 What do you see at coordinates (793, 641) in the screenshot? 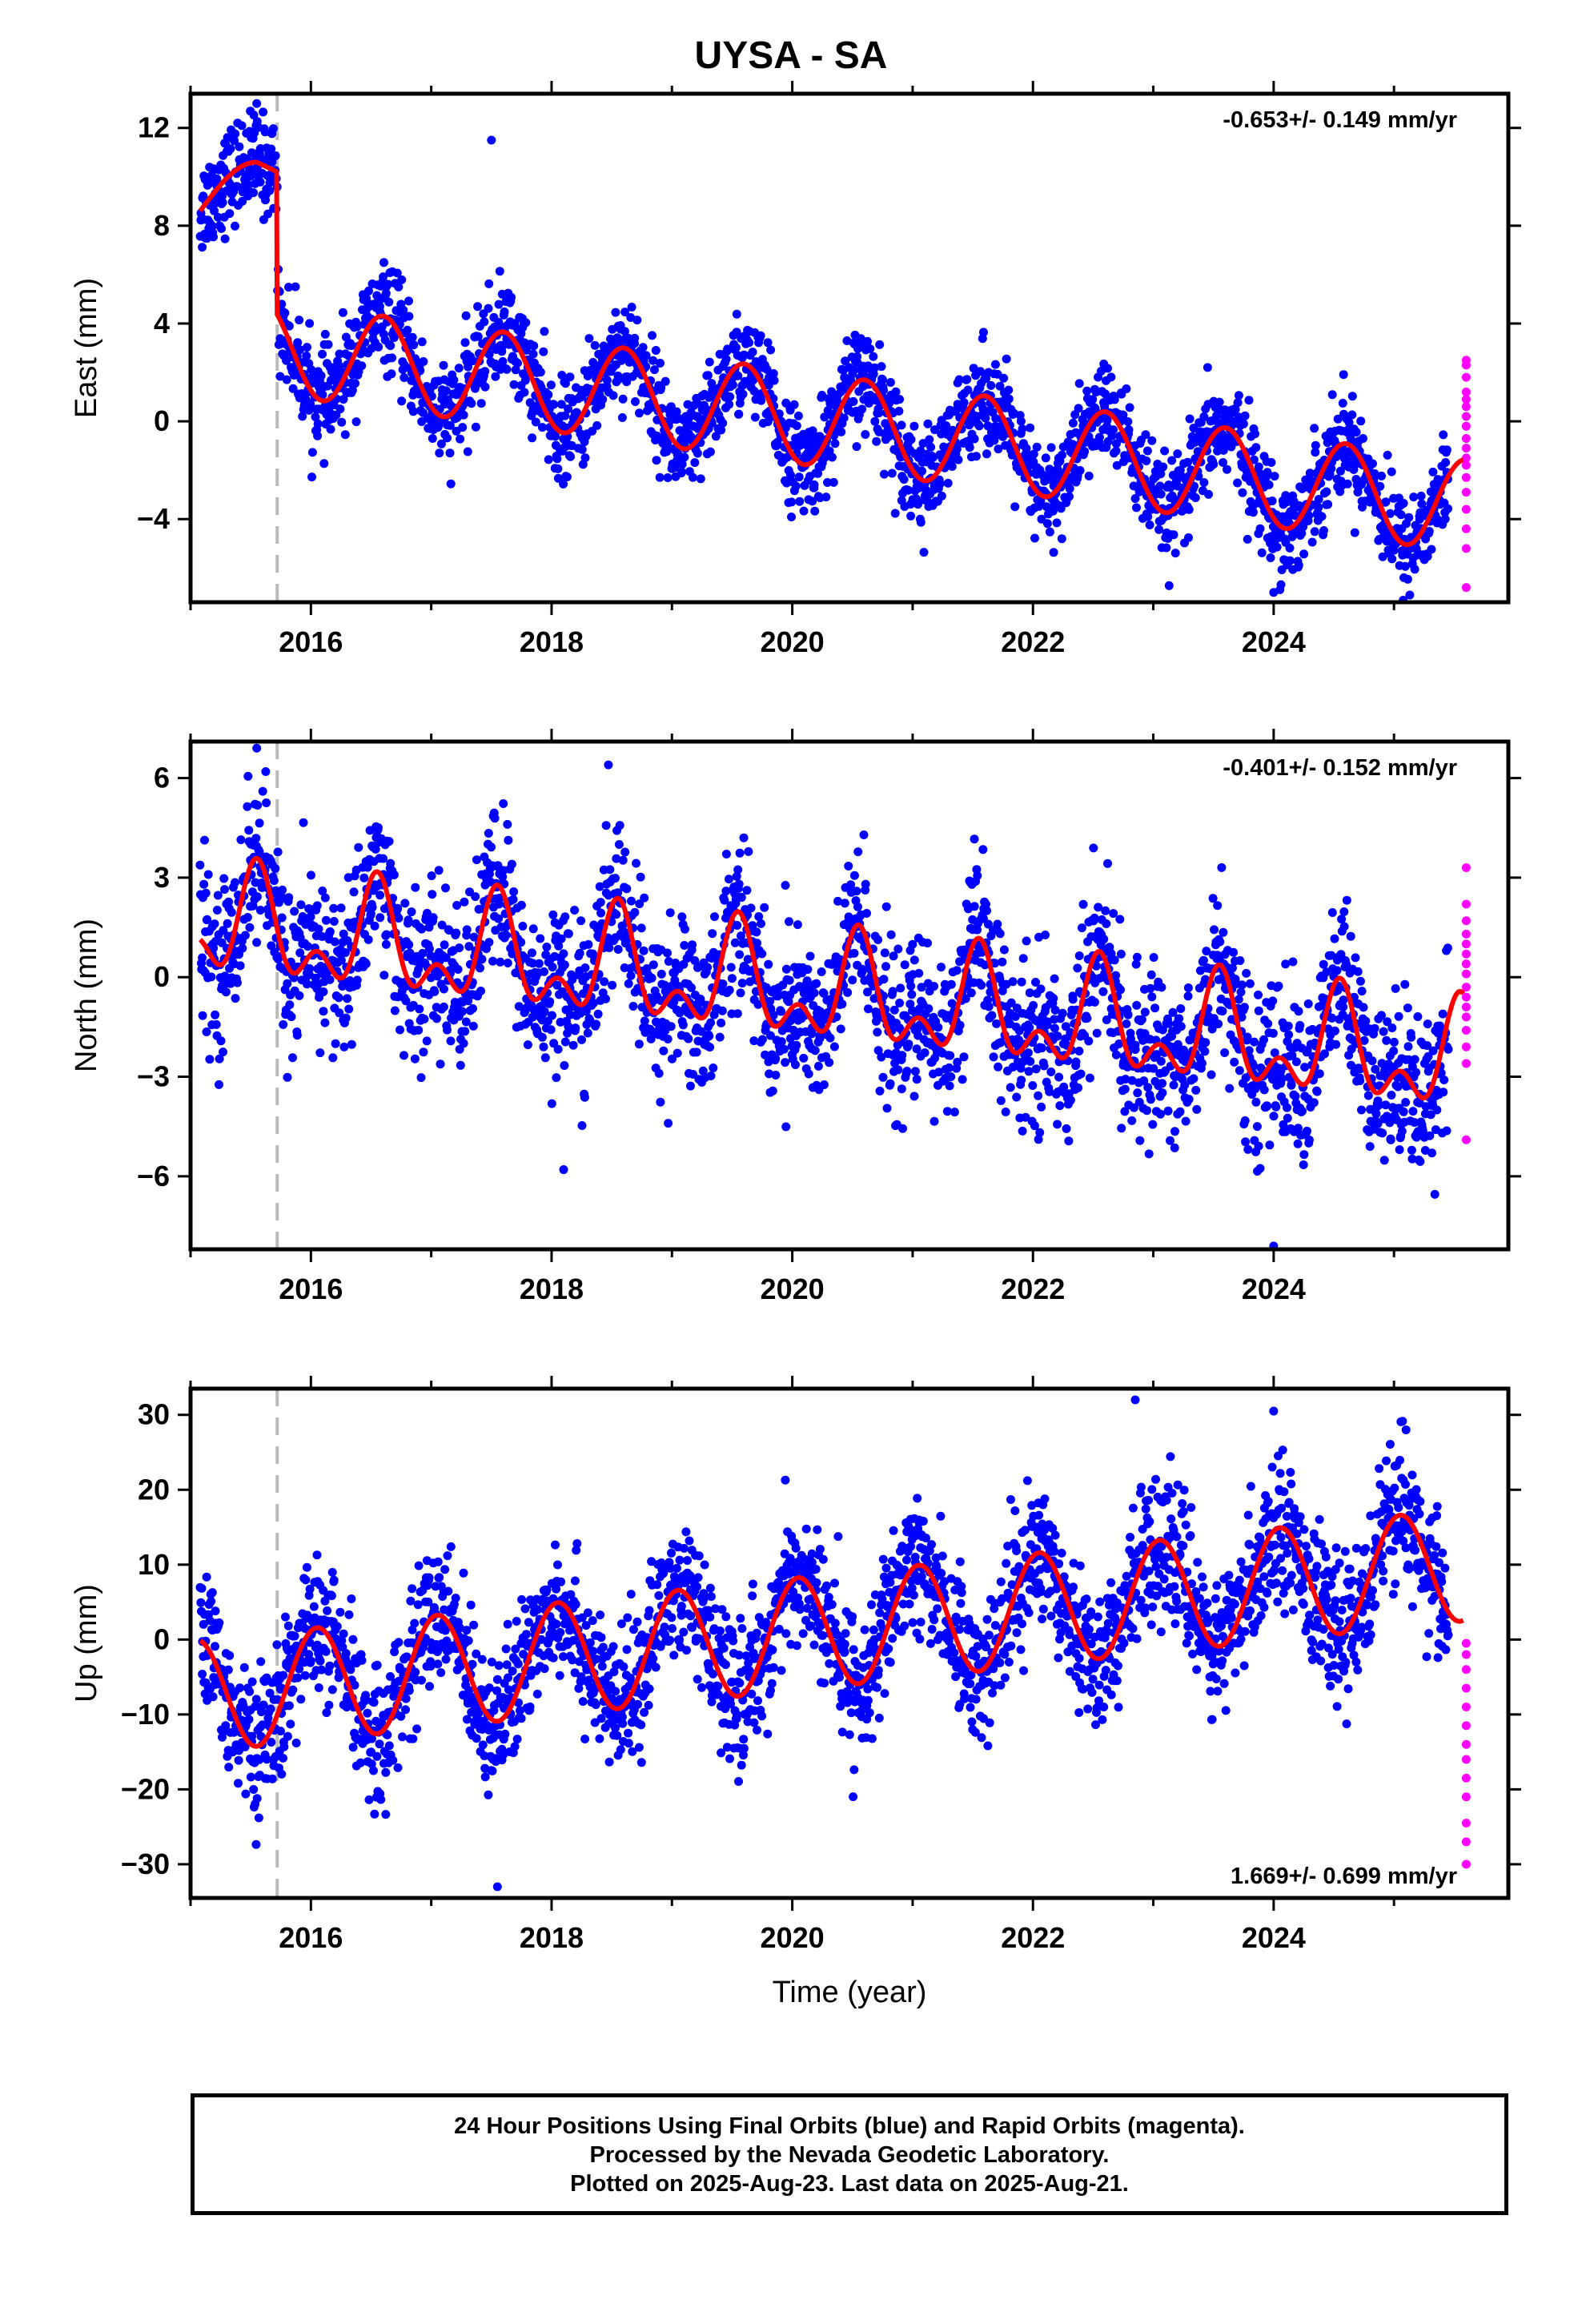
I see `x-tick-label: 2020` at bounding box center [793, 641].